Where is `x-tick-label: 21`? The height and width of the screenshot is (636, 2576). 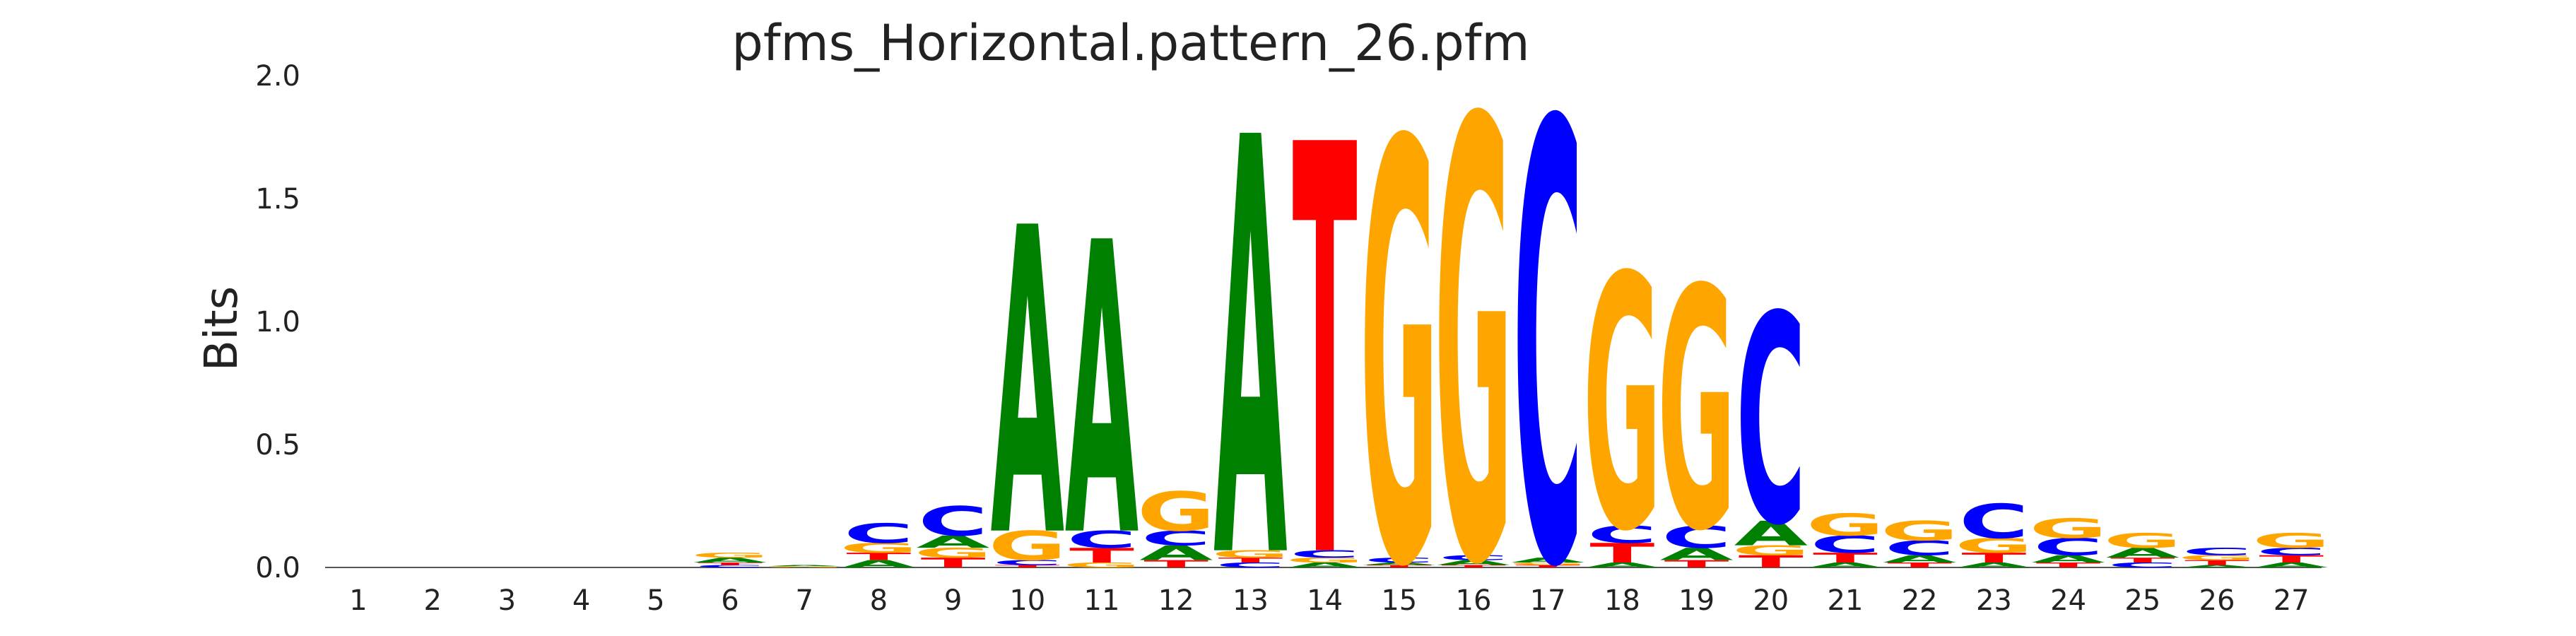
x-tick-label: 21 is located at coordinates (1846, 600).